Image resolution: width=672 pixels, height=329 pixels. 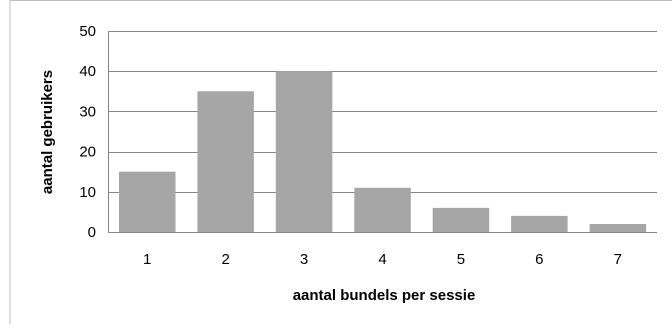 I want to click on x-tick-label: 3, so click(x=304, y=259).